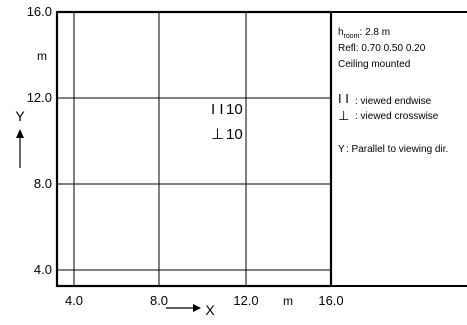 The width and height of the screenshot is (467, 325). I want to click on y-axis-name: Y, so click(20, 116).